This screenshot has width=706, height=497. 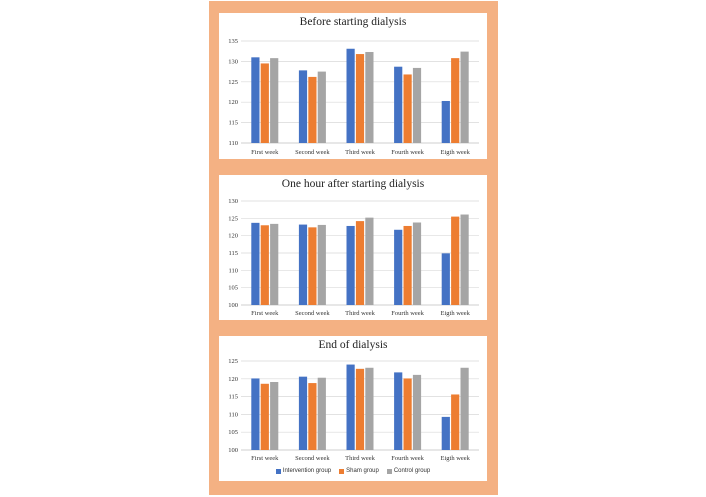 What do you see at coordinates (412, 471) in the screenshot?
I see `legend-label: Control group` at bounding box center [412, 471].